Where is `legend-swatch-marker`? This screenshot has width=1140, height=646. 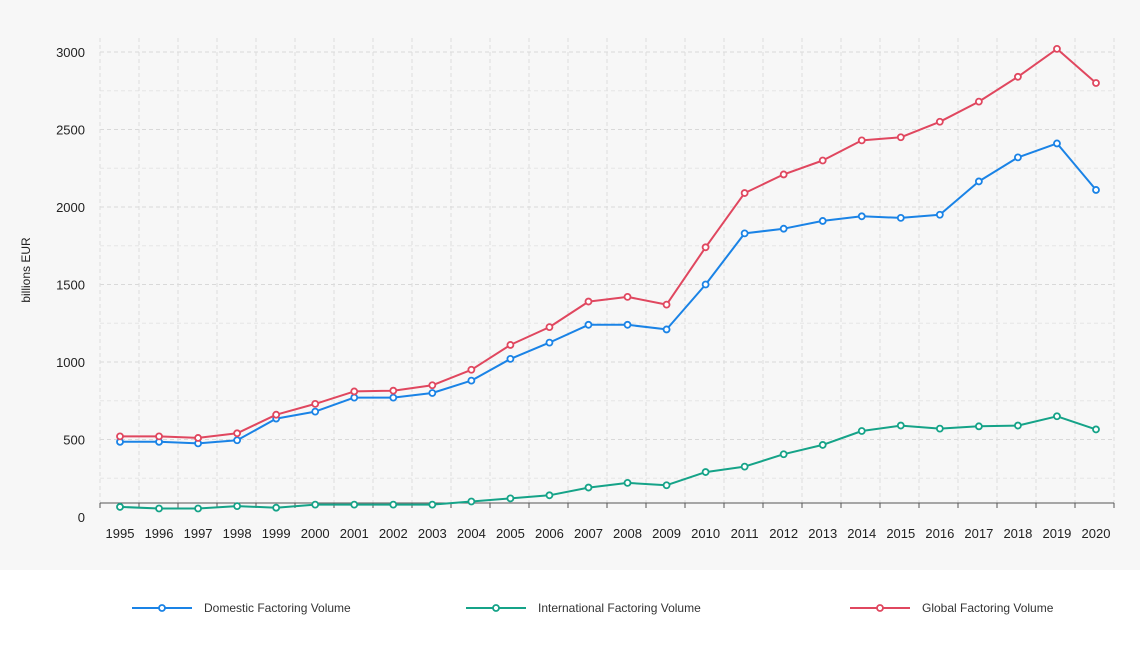 legend-swatch-marker is located at coordinates (496, 608).